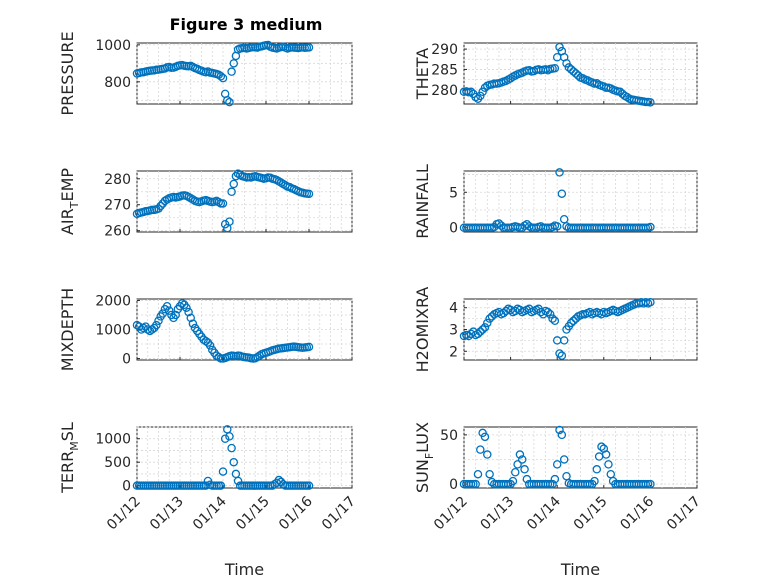  I want to click on y-axis-label: H2OMIXRA, so click(422, 330).